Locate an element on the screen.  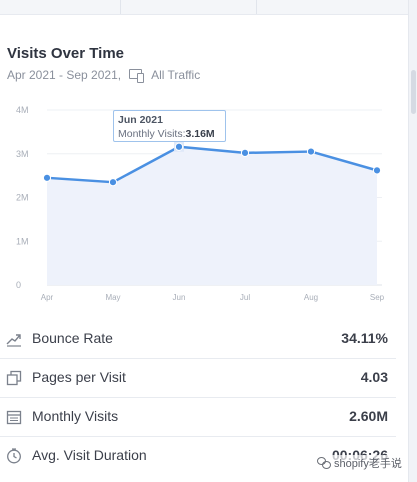
card-subtitle: Apr 2021 - Sep 2021, All Traffic is located at coordinates (104, 75).